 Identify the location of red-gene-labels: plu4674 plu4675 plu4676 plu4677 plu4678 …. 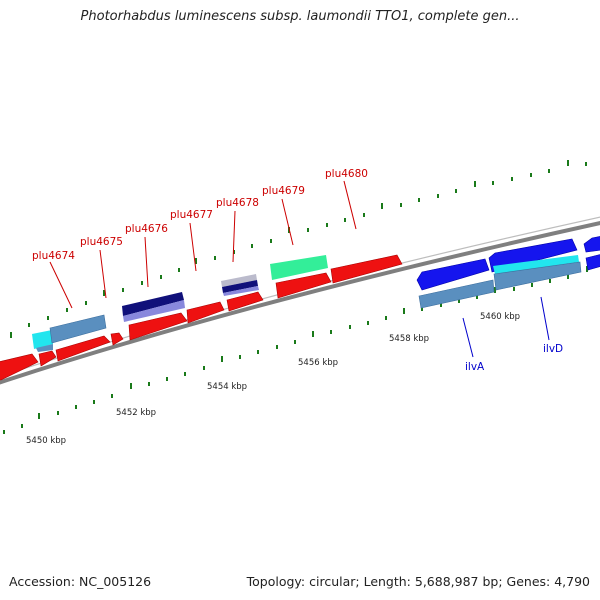
(200, 215).